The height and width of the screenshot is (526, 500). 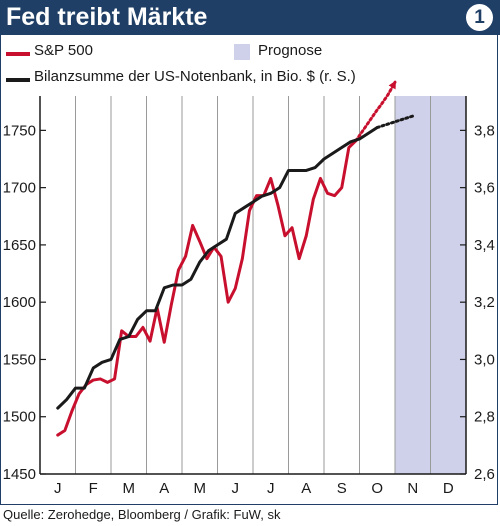 What do you see at coordinates (375, 111) in the screenshot?
I see `sp500-forecast-line` at bounding box center [375, 111].